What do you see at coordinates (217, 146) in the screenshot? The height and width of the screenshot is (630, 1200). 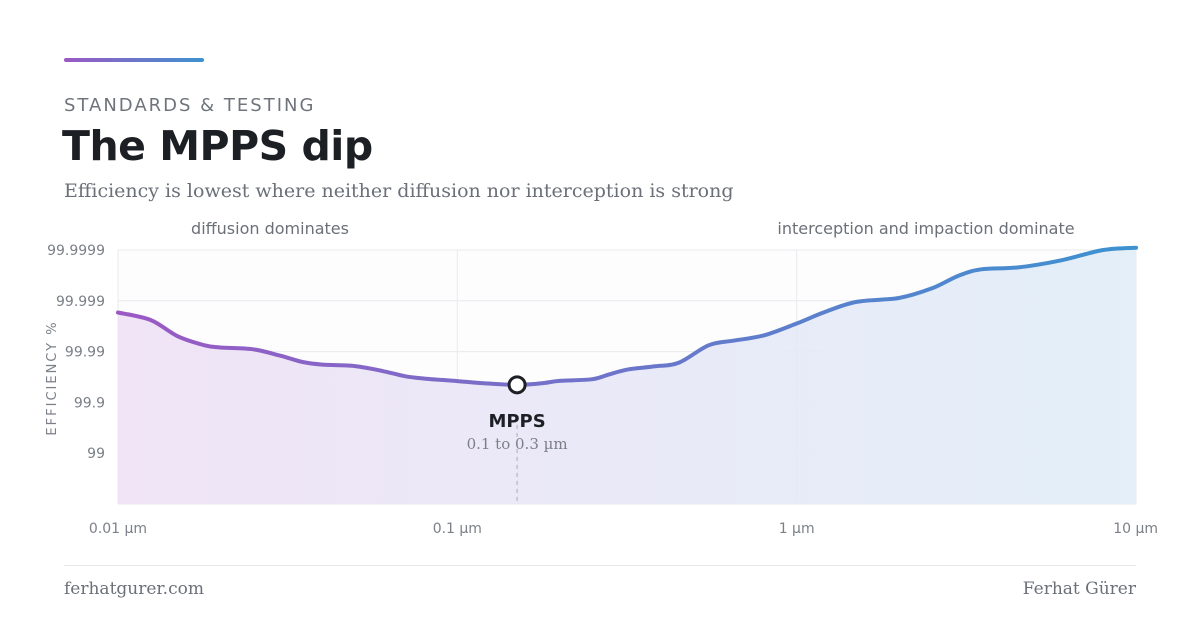 I see `page-title: The MPPS dip` at bounding box center [217, 146].